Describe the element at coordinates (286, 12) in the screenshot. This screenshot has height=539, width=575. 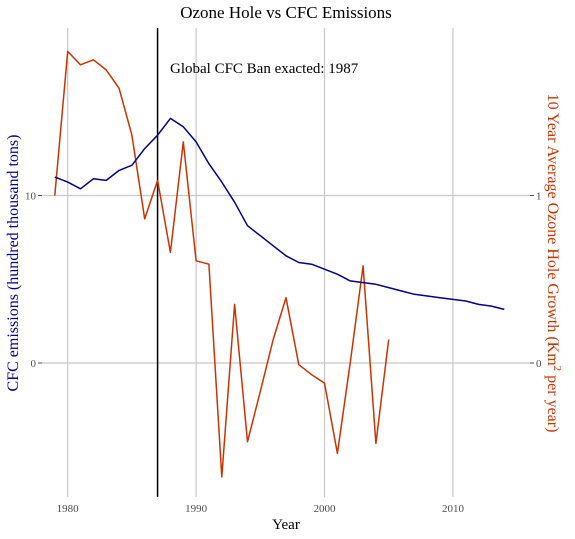
I see `chart-title: Ozone Hole vs CFC Emissions` at that location.